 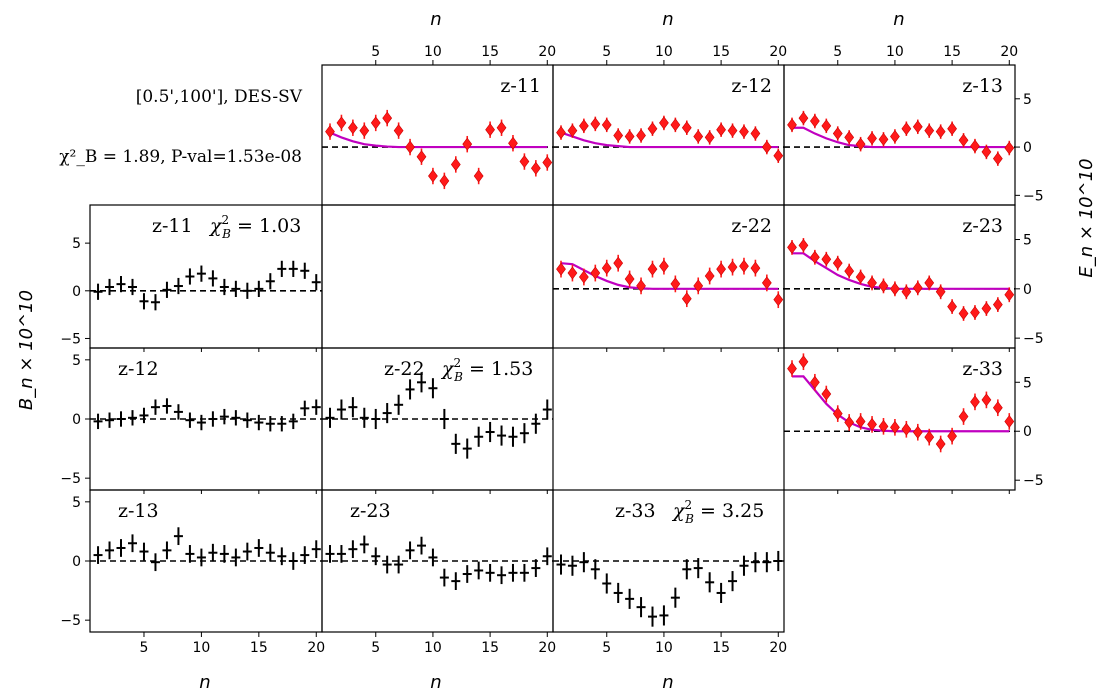 What do you see at coordinates (1086, 217) in the screenshot?
I see `right-y-axis-label: E_n × 10^10` at bounding box center [1086, 217].